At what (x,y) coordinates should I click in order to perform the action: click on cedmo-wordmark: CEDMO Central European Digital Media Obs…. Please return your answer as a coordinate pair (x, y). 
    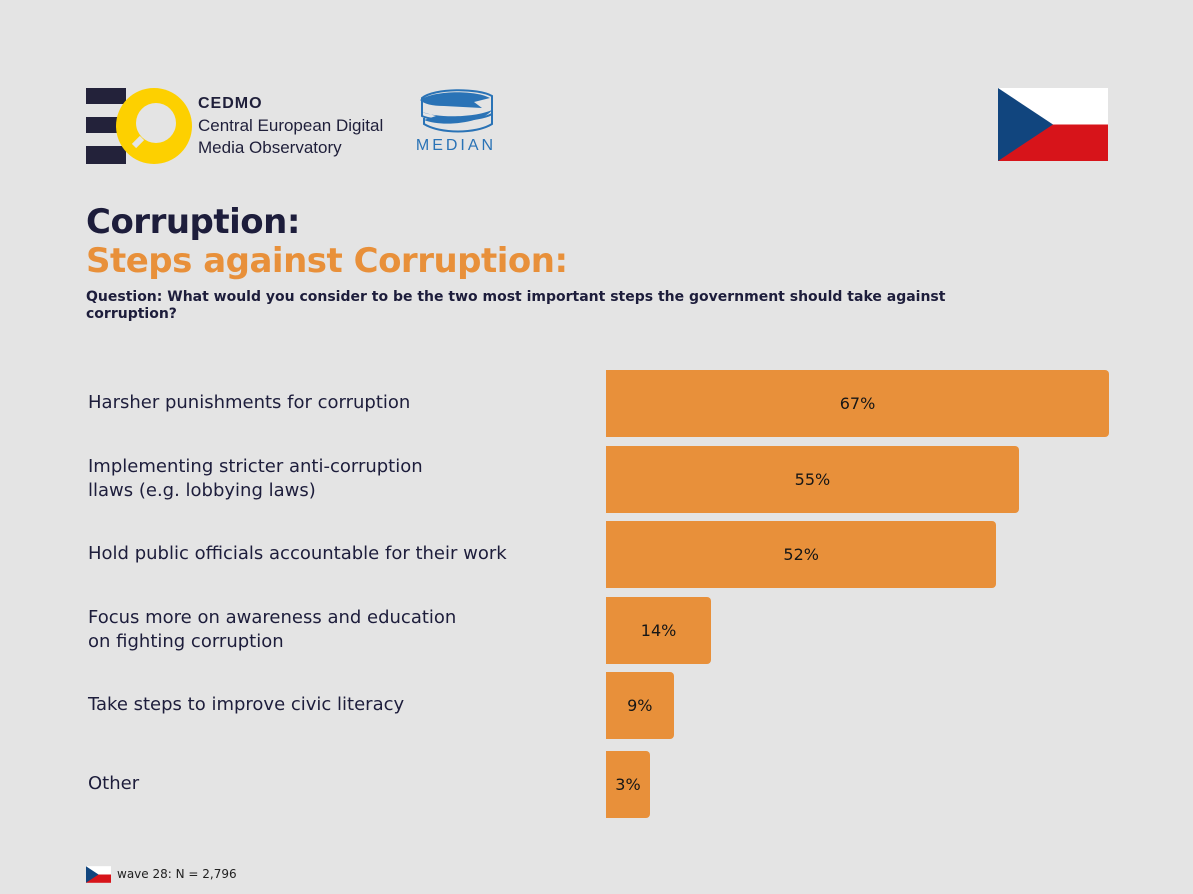
    Looking at the image, I should click on (290, 126).